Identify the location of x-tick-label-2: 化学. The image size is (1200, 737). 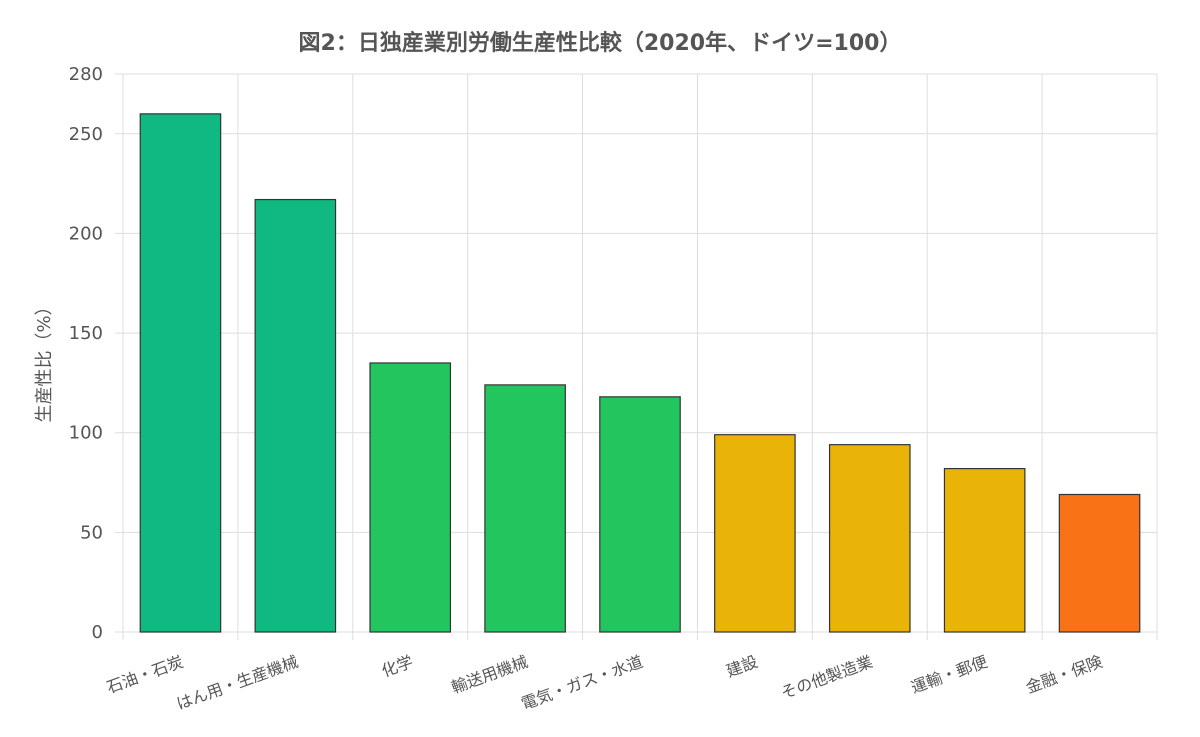
(397, 666).